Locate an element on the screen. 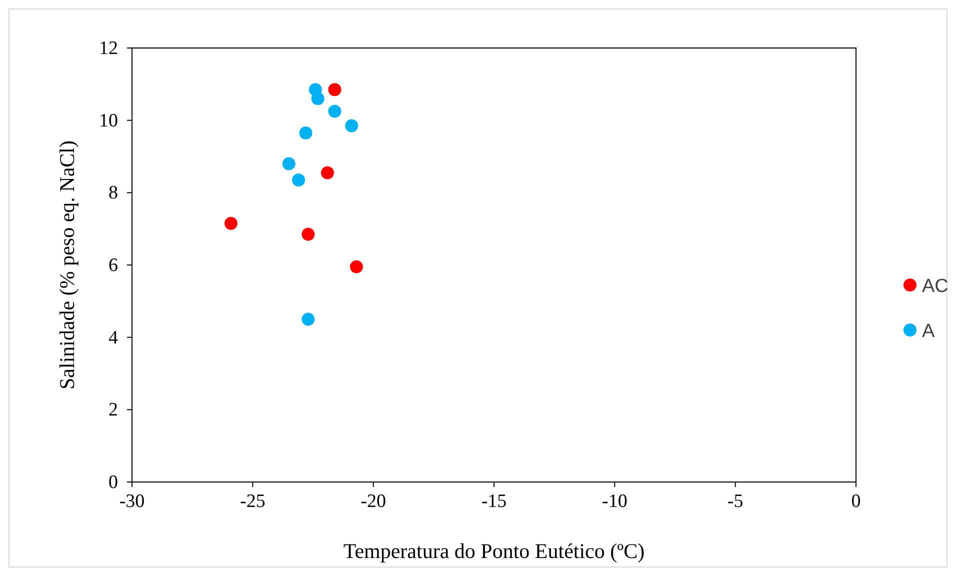  y-tick-label: 6 is located at coordinates (113, 265).